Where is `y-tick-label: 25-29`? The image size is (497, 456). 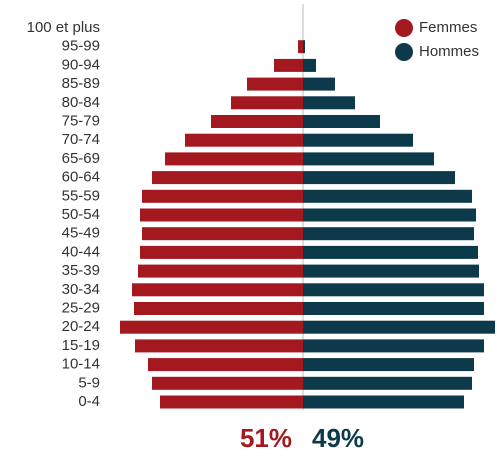 y-tick-label: 25-29 is located at coordinates (81, 307).